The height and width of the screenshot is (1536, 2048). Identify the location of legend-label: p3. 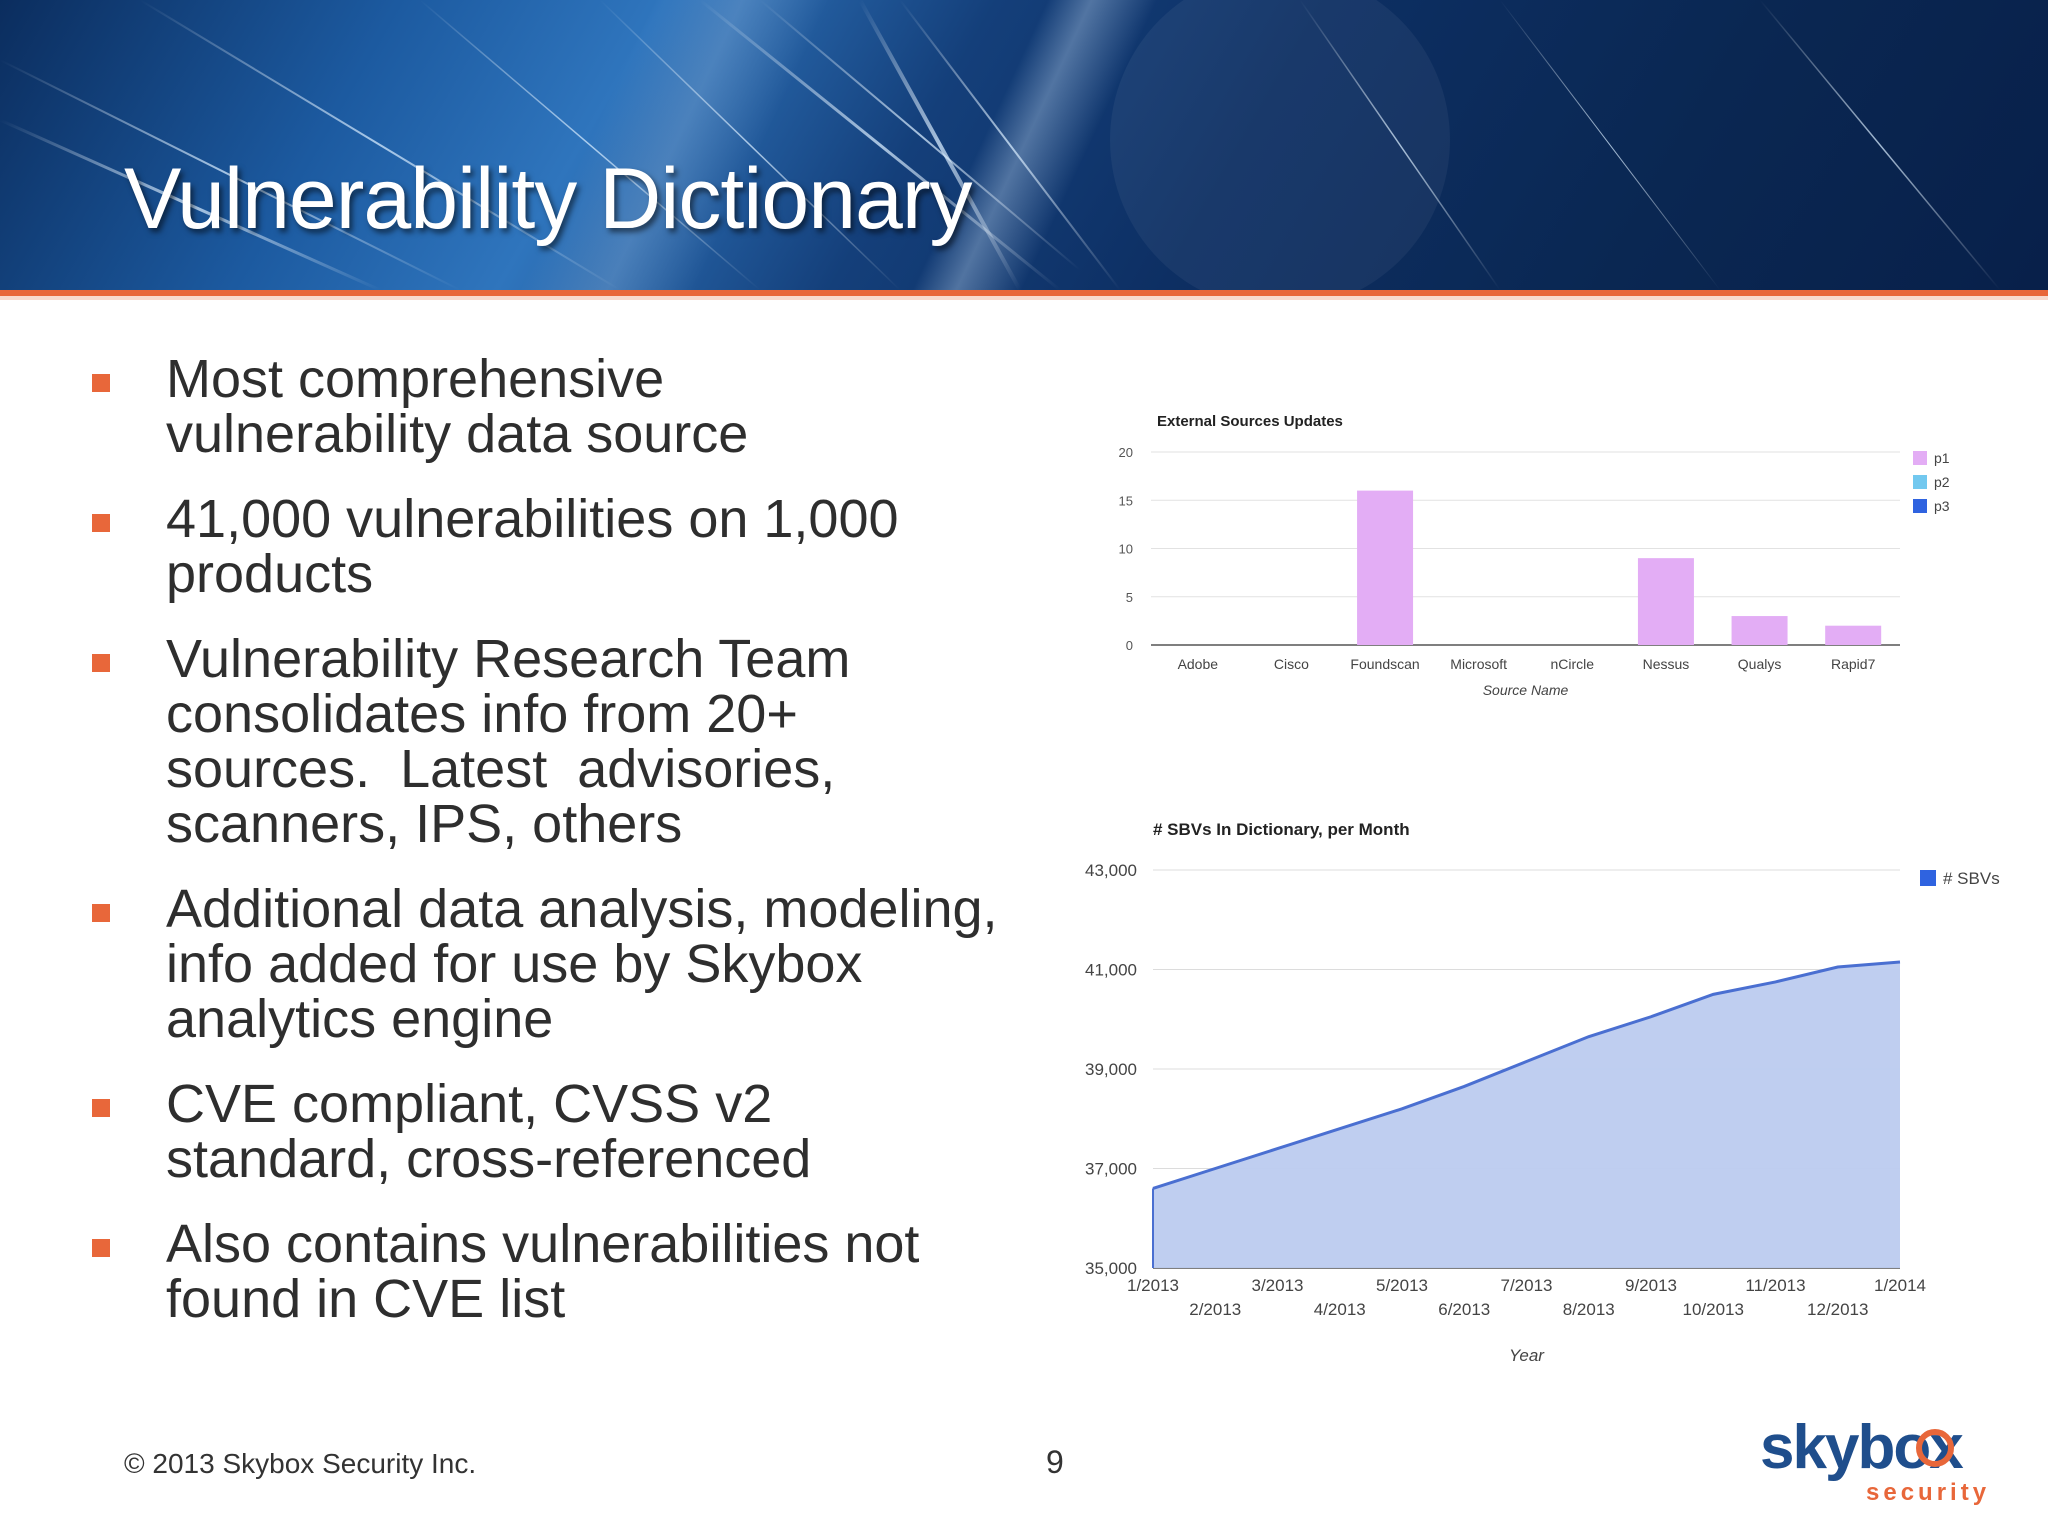
(1942, 506).